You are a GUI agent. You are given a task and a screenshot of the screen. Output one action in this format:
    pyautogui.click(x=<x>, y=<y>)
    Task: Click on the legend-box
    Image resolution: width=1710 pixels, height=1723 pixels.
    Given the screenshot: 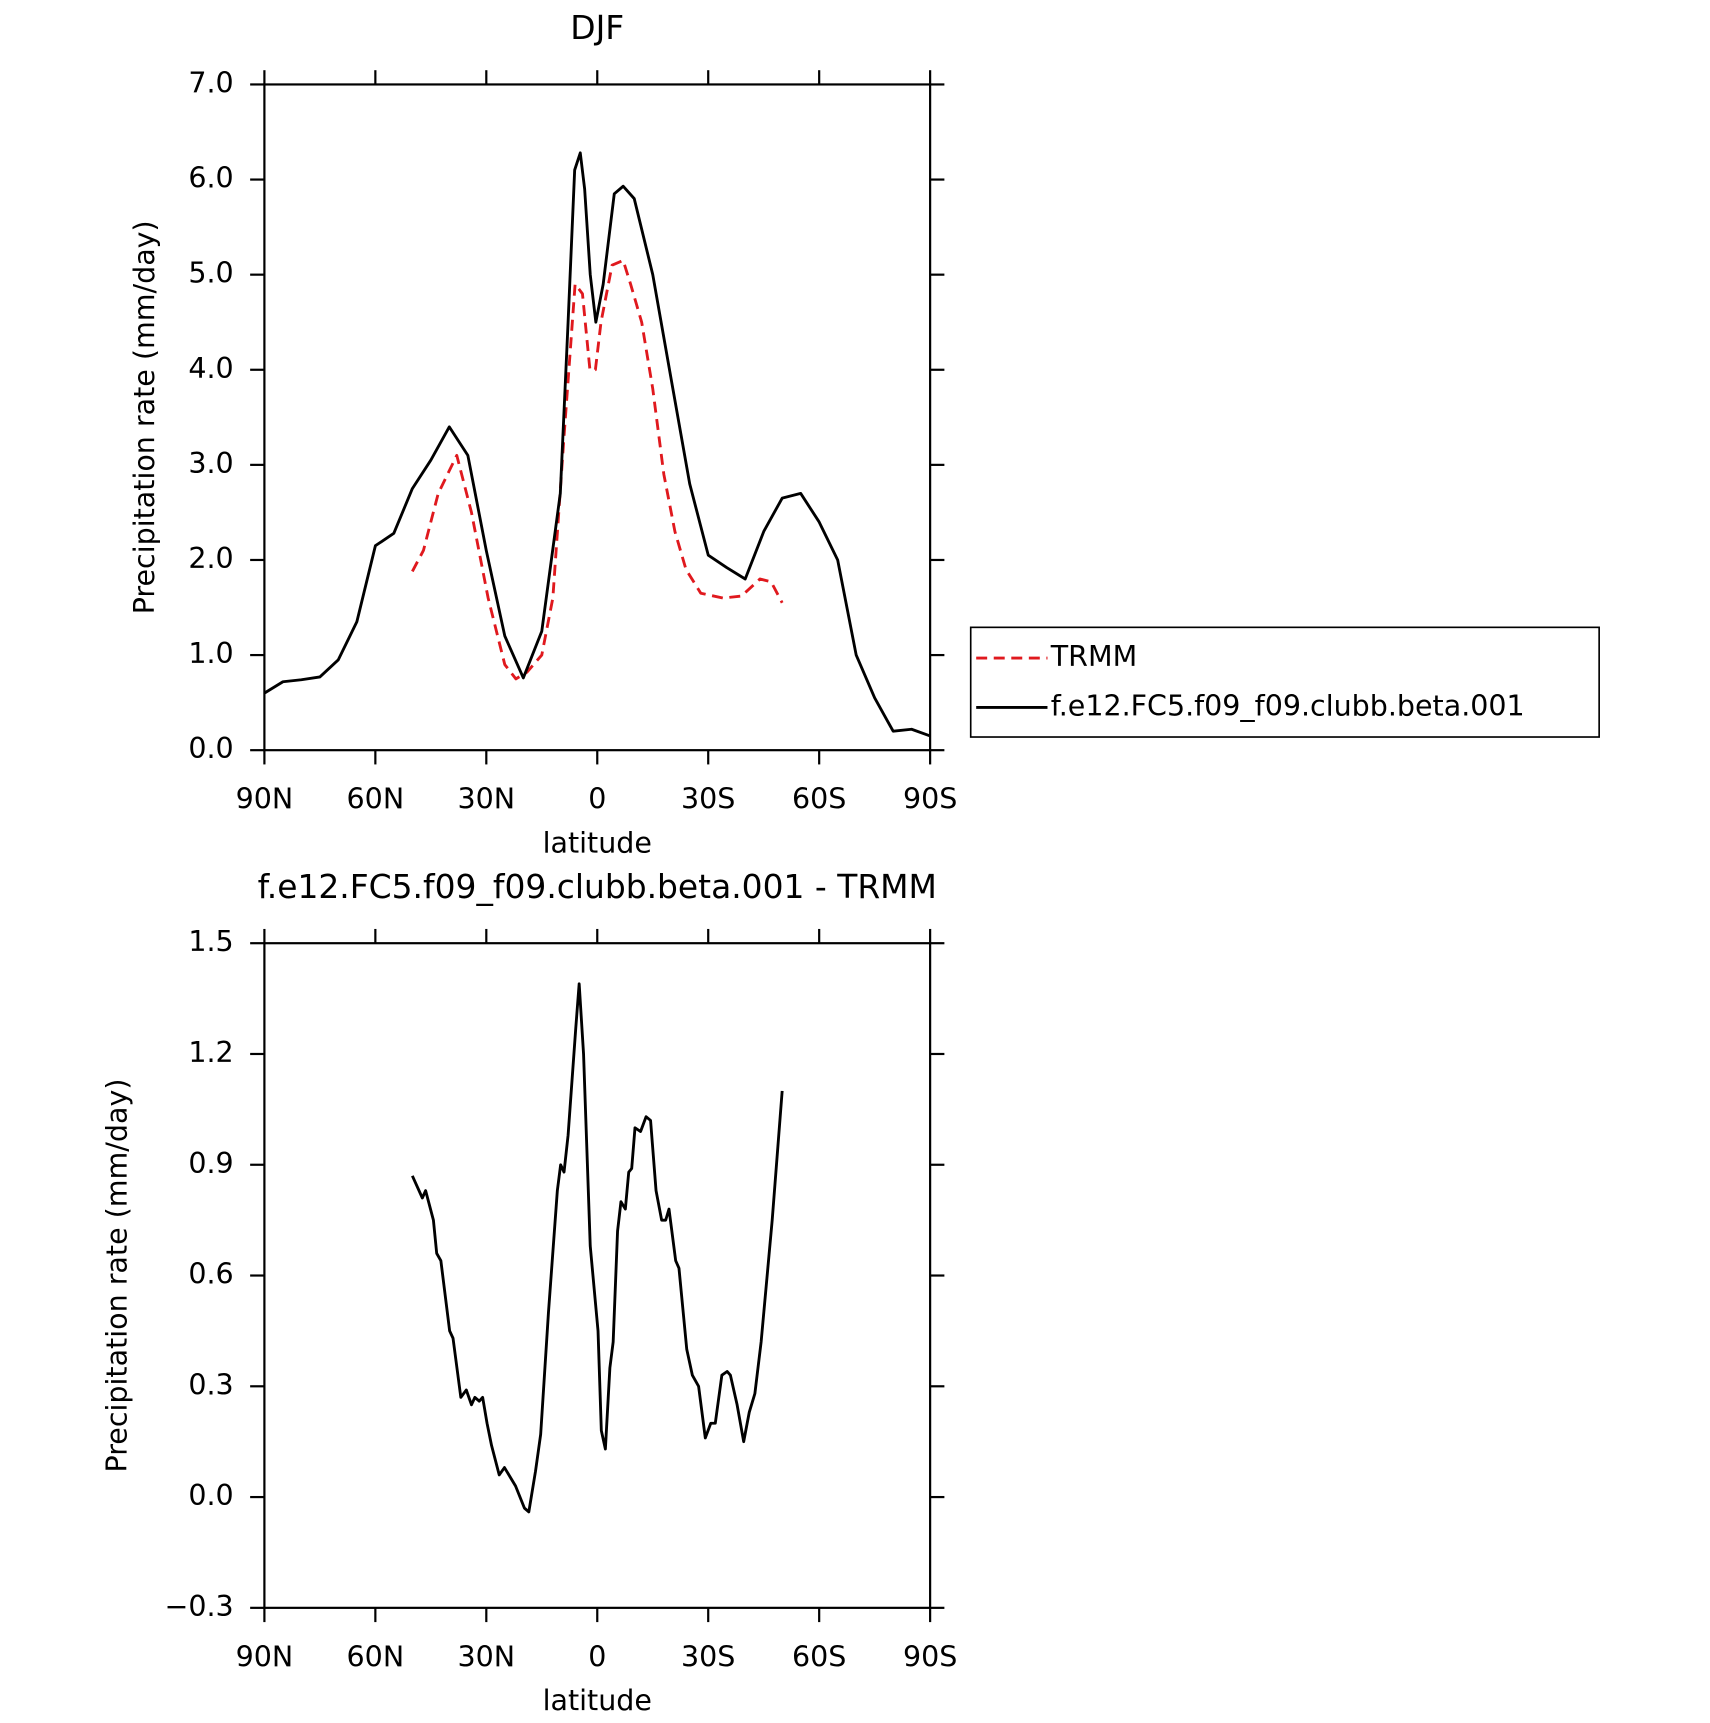 What is the action you would take?
    pyautogui.click(x=1284, y=682)
    